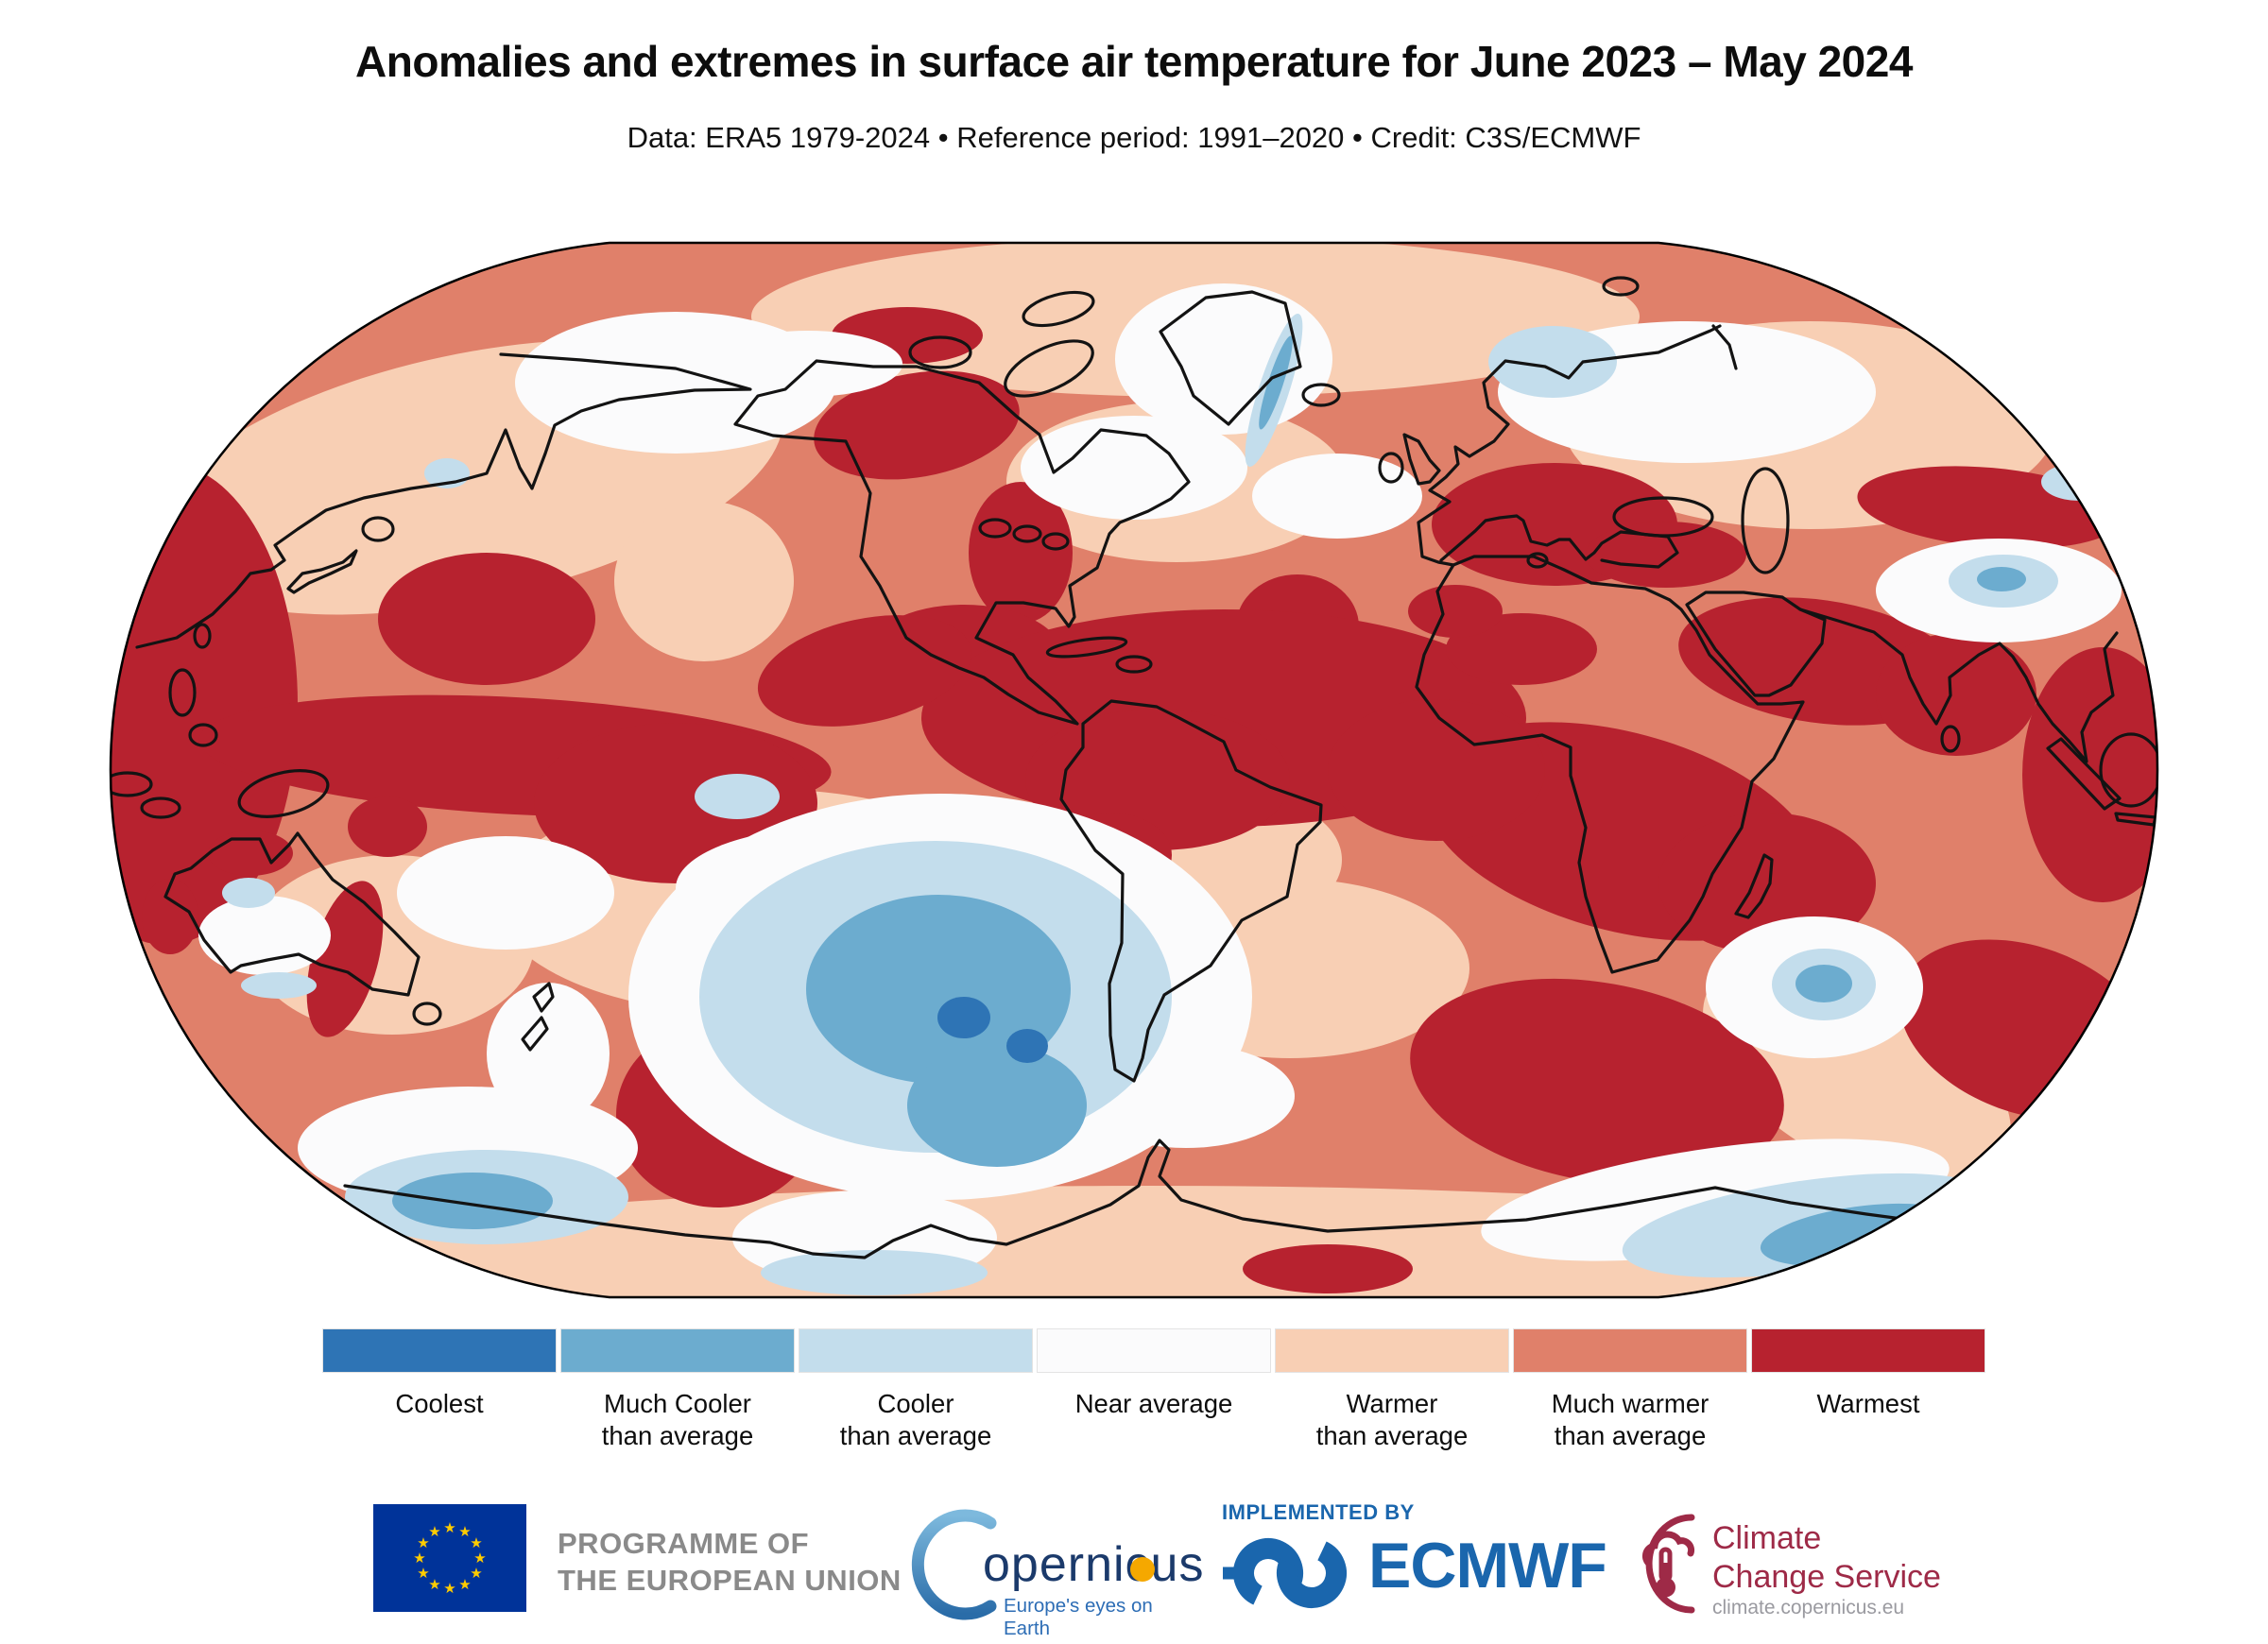 This screenshot has width=2268, height=1644. I want to click on legend-swatch-warmer, so click(1392, 1350).